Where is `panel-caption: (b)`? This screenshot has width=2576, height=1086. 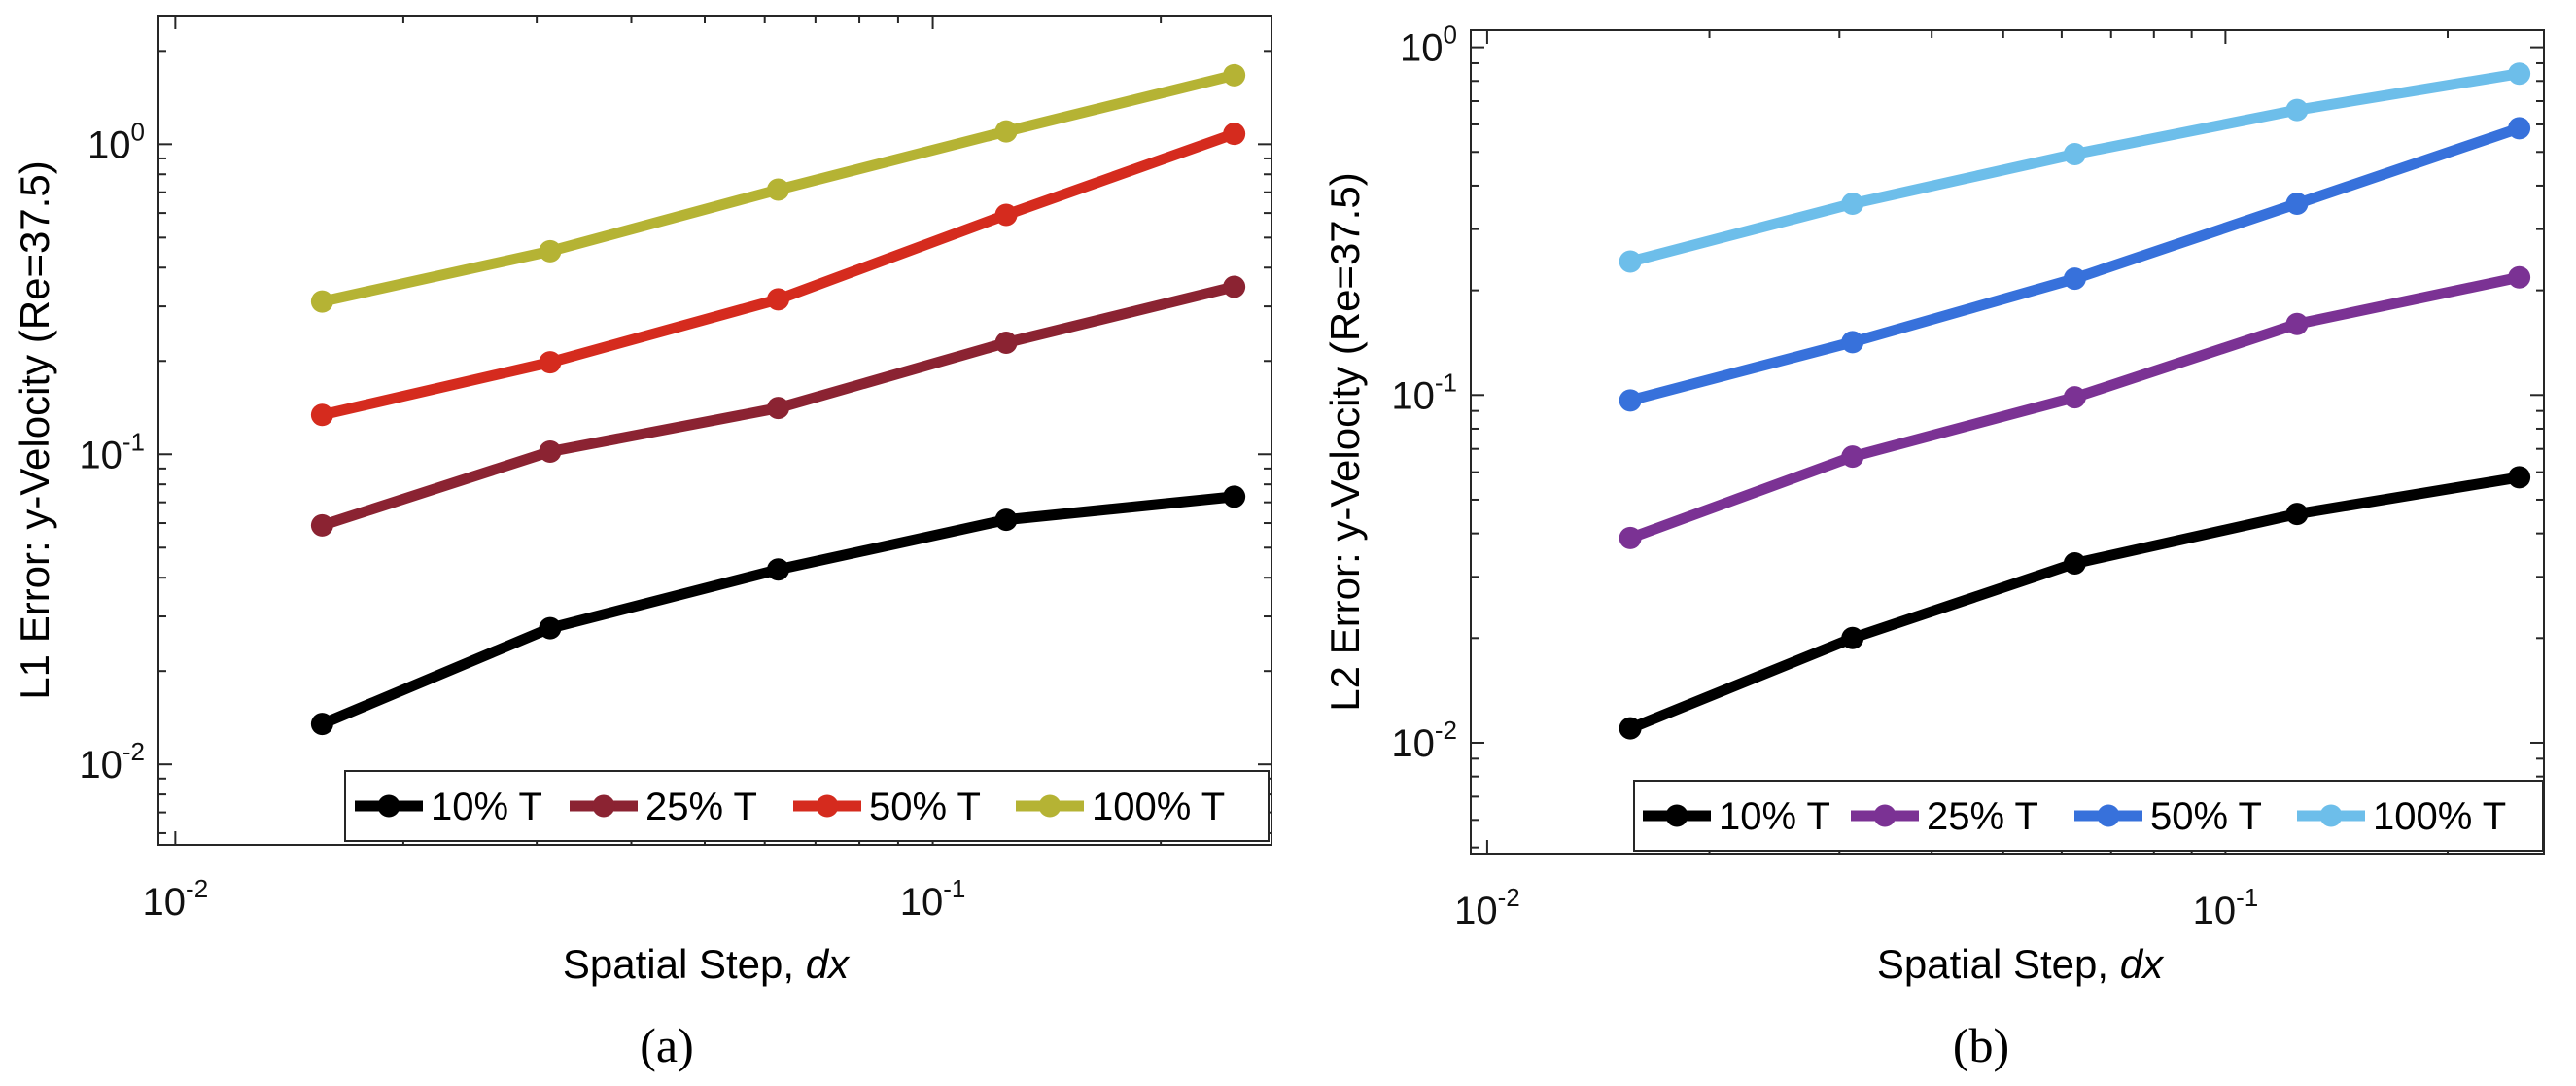 panel-caption: (b) is located at coordinates (1981, 1045).